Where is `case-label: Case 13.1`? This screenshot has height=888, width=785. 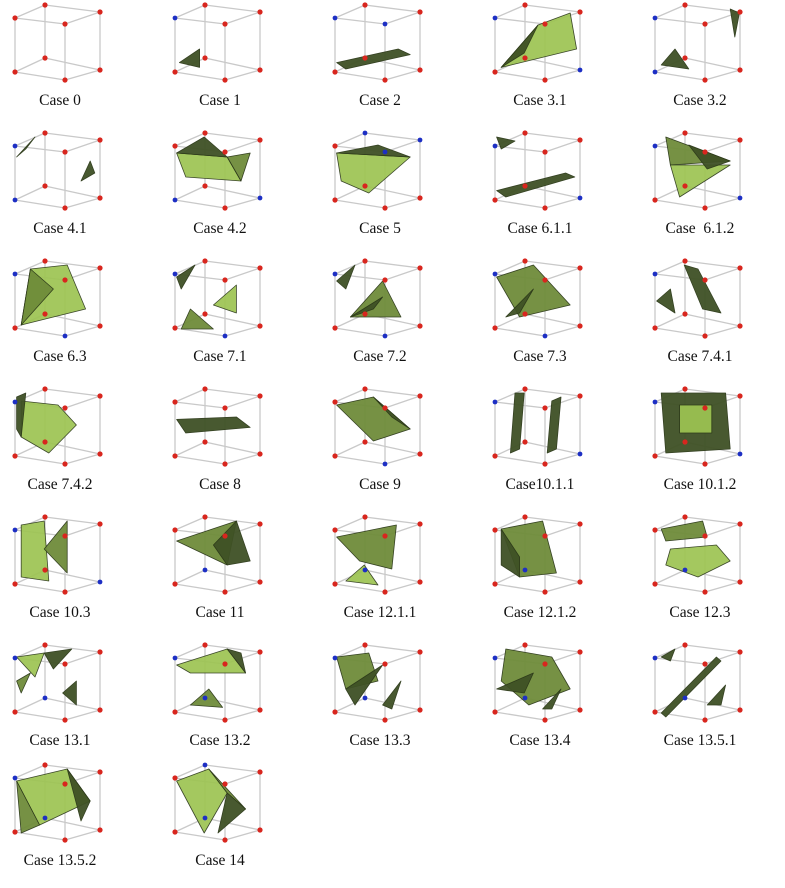 case-label: Case 13.1 is located at coordinates (60, 740).